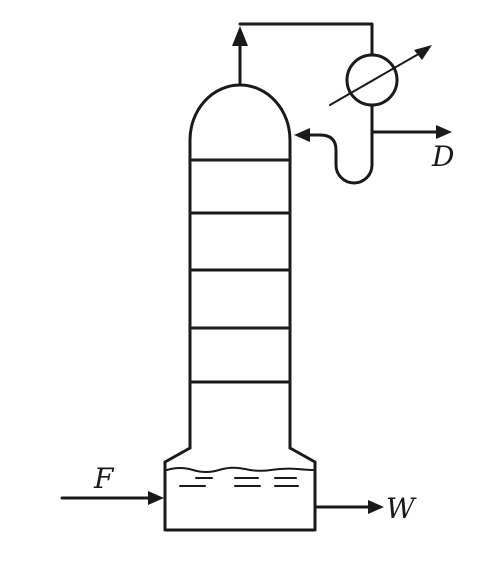  What do you see at coordinates (376, 507) in the screenshot?
I see `bottoms-arrow-icon` at bounding box center [376, 507].